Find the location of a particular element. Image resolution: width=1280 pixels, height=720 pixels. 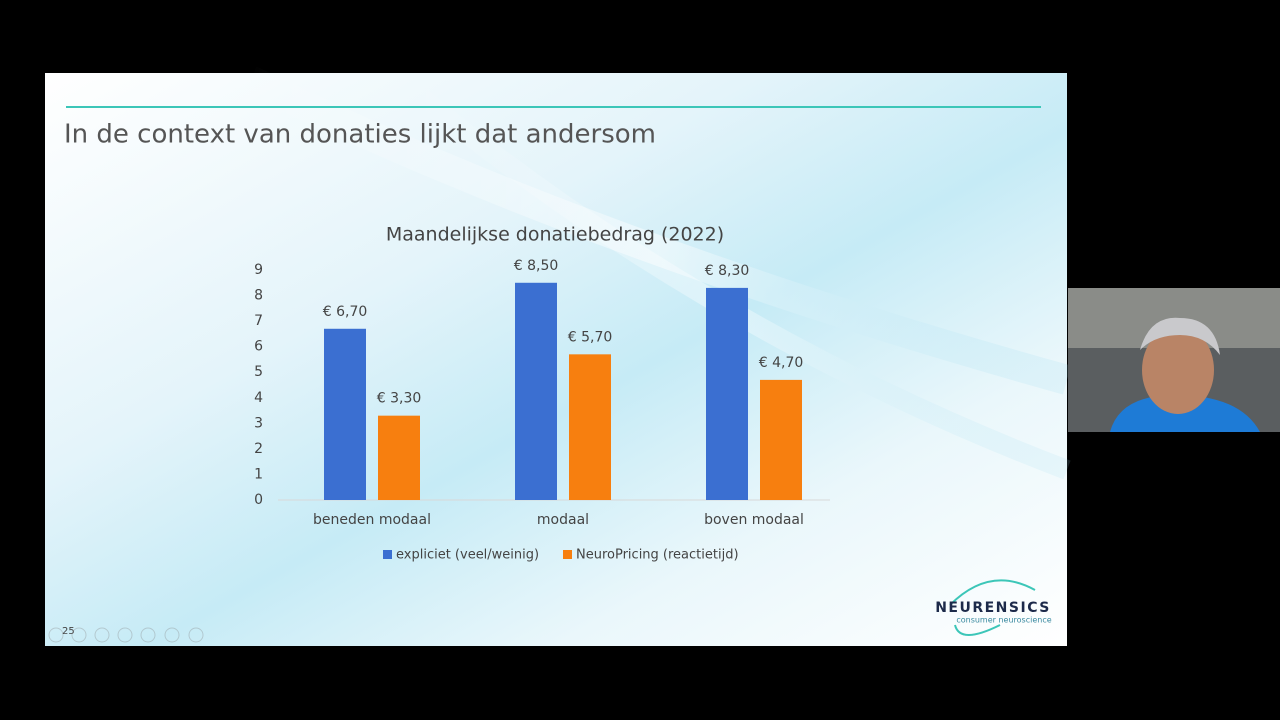

value-label: € 8,50 is located at coordinates (536, 266).